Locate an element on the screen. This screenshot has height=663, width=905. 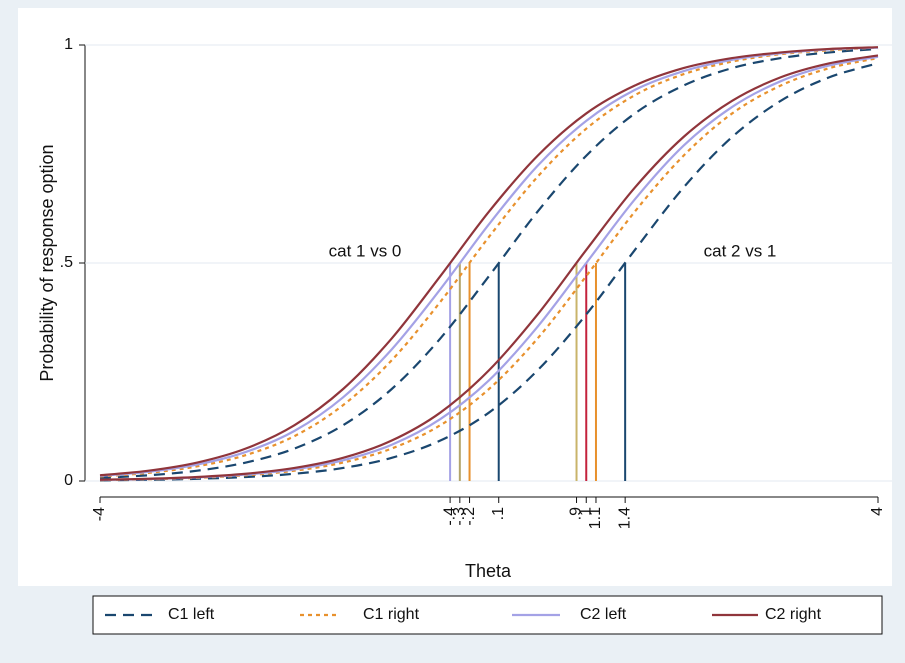
x-tick-label: .9 is located at coordinates (576, 513).